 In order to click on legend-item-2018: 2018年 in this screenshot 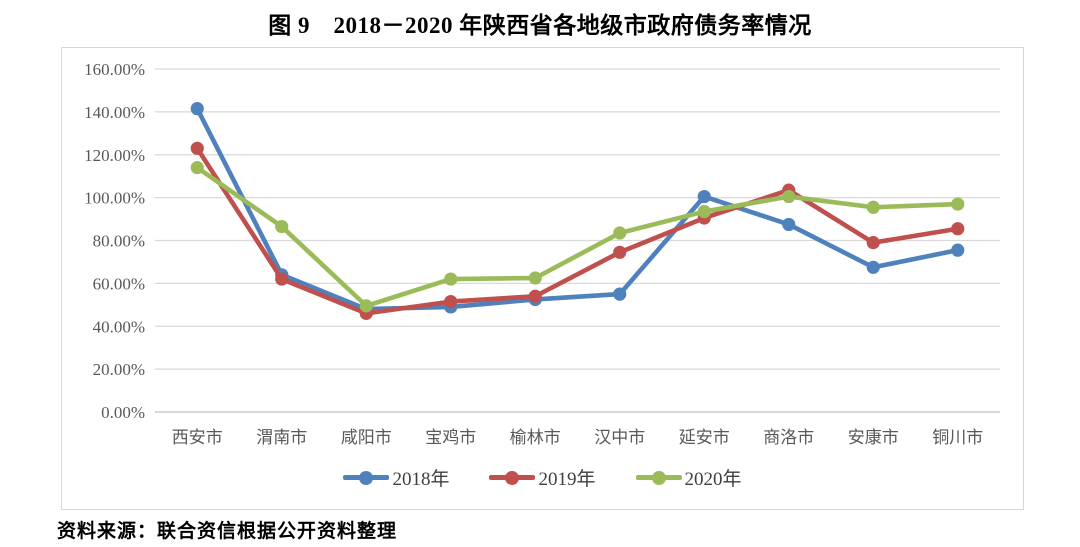, I will do `click(396, 477)`.